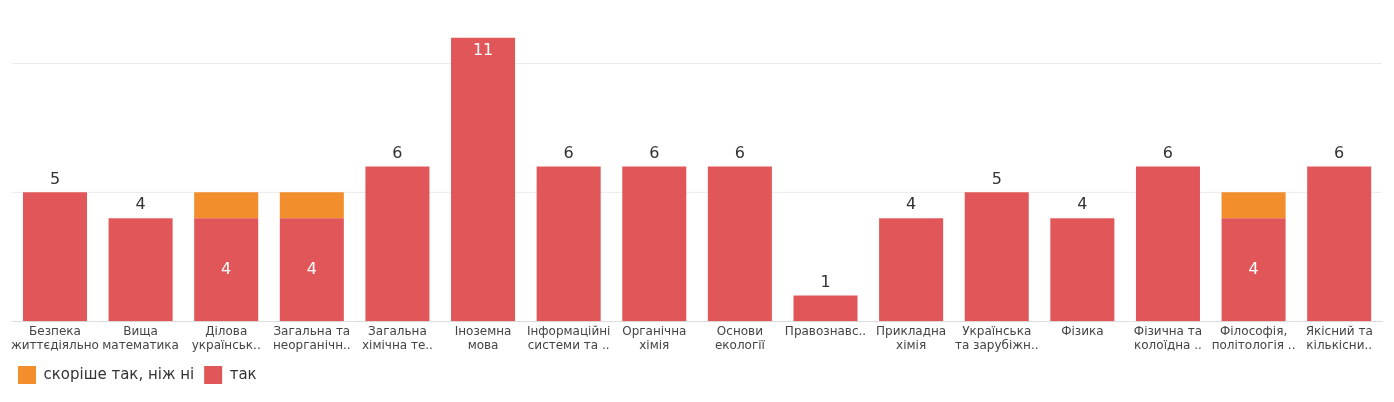  Describe the element at coordinates (243, 373) in the screenshot. I see `legend-label: так` at that location.